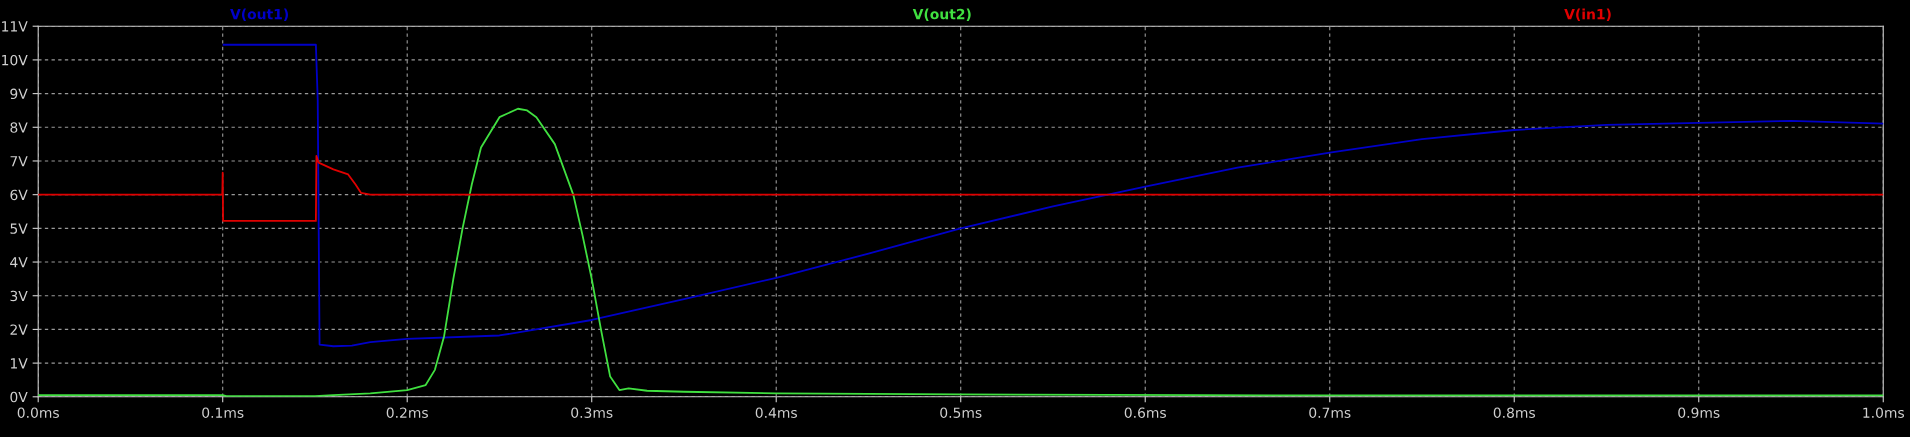 Image resolution: width=1910 pixels, height=437 pixels. What do you see at coordinates (1145, 412) in the screenshot?
I see `x-tick-label: 0.6ms` at bounding box center [1145, 412].